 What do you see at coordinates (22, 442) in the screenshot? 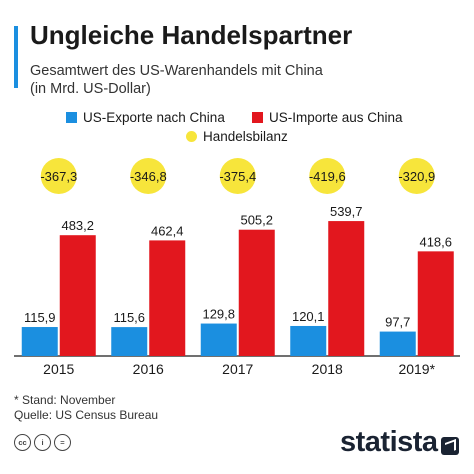
I see `cc-icon: cc` at bounding box center [22, 442].